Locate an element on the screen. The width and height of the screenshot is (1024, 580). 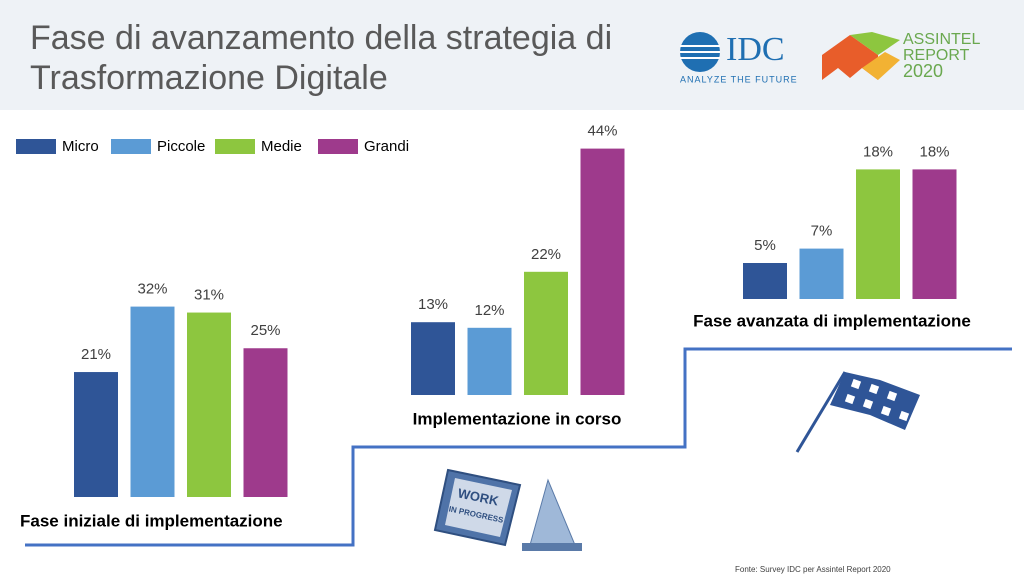
year-text: 2020 is located at coordinates (923, 71).